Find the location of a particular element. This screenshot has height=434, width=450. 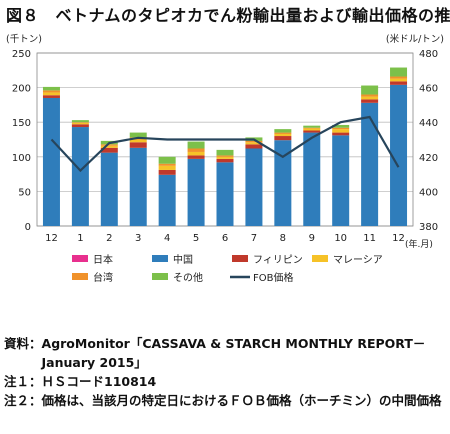

legend-label: その他 is located at coordinates (188, 277).